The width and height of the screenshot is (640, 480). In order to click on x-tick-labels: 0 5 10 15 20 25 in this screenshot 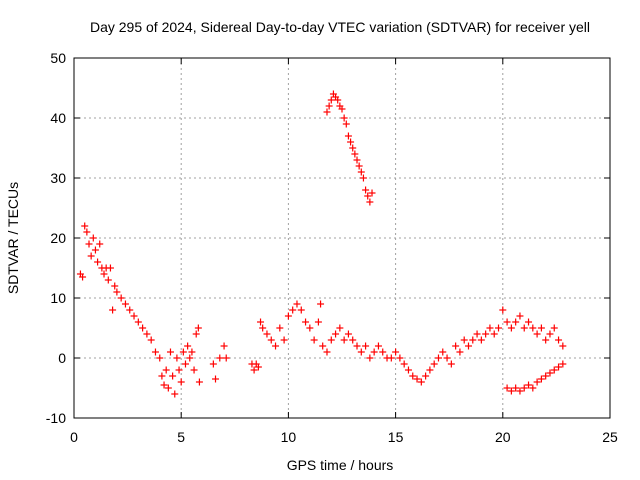, I will do `click(344, 437)`.